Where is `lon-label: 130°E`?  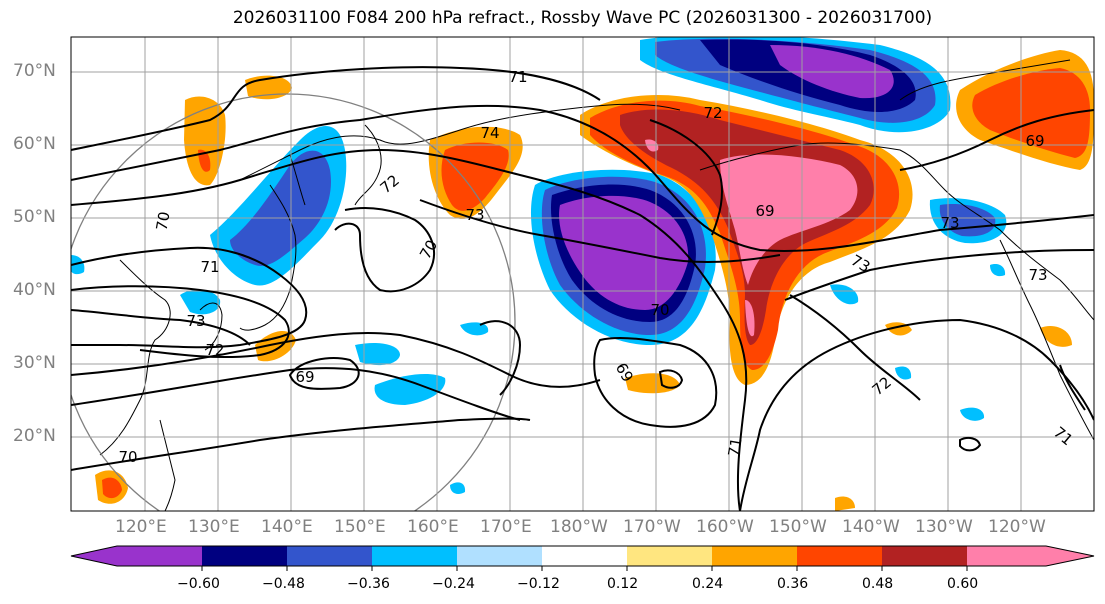
lon-label: 130°E is located at coordinates (214, 527).